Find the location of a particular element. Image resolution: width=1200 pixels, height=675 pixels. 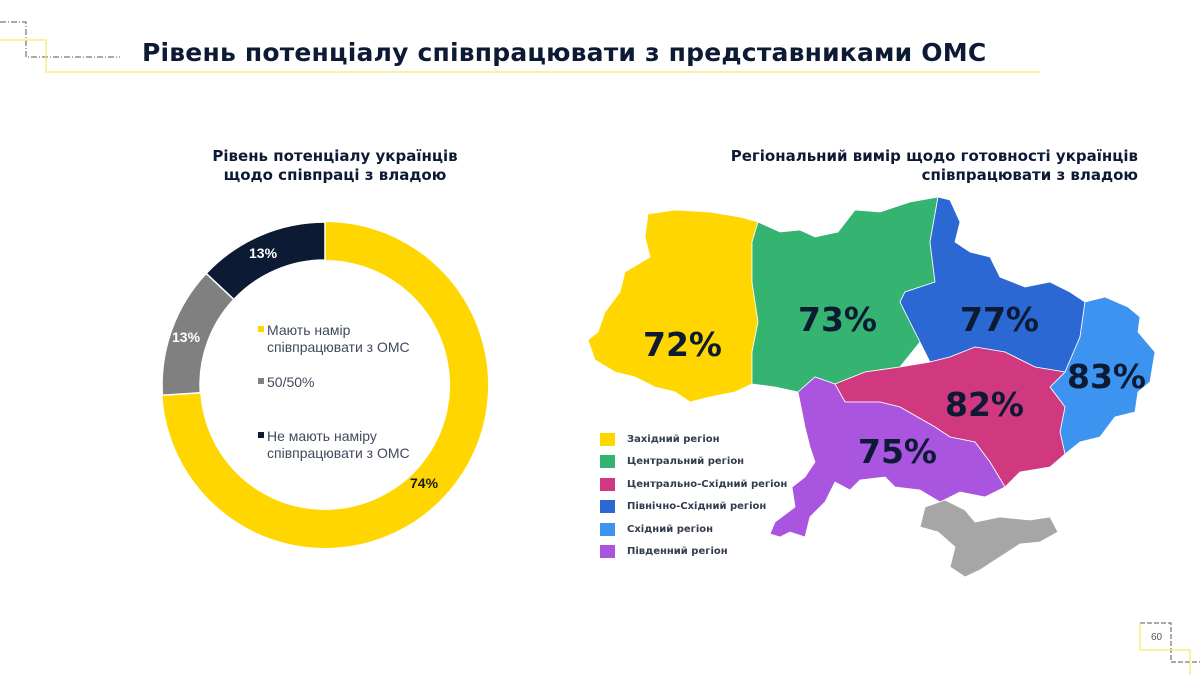

map-legend-item-south: Південний регіон is located at coordinates (693, 552).